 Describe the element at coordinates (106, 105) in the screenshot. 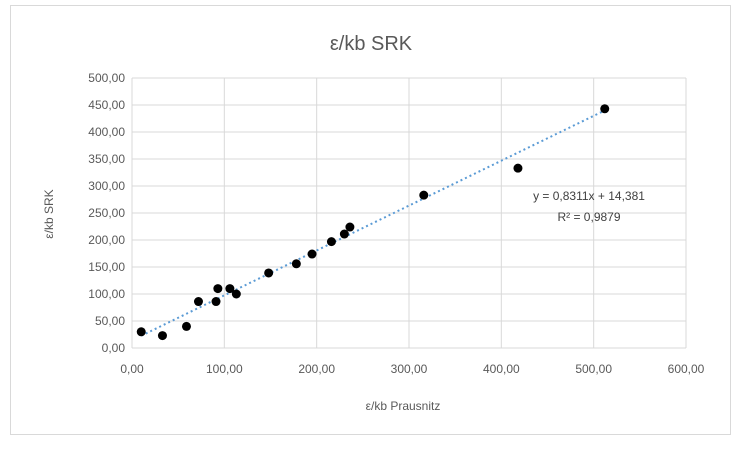

I see `y-tick-label: 450,00` at that location.